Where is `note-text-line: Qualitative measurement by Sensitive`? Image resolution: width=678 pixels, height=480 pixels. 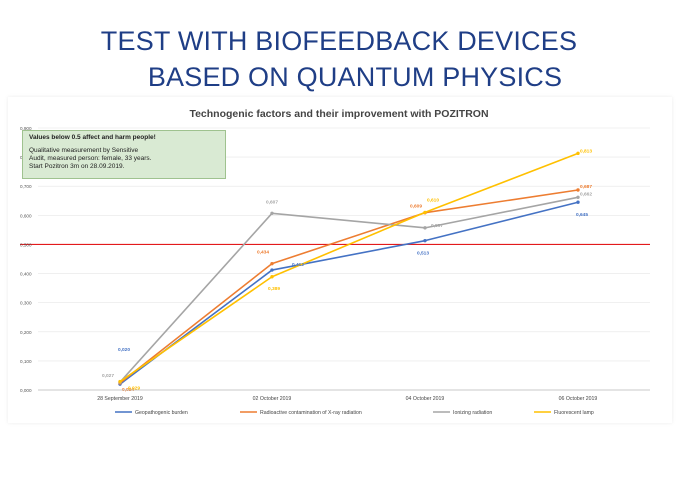
note-text-line: Qualitative measurement by Sensitive is located at coordinates (84, 150).